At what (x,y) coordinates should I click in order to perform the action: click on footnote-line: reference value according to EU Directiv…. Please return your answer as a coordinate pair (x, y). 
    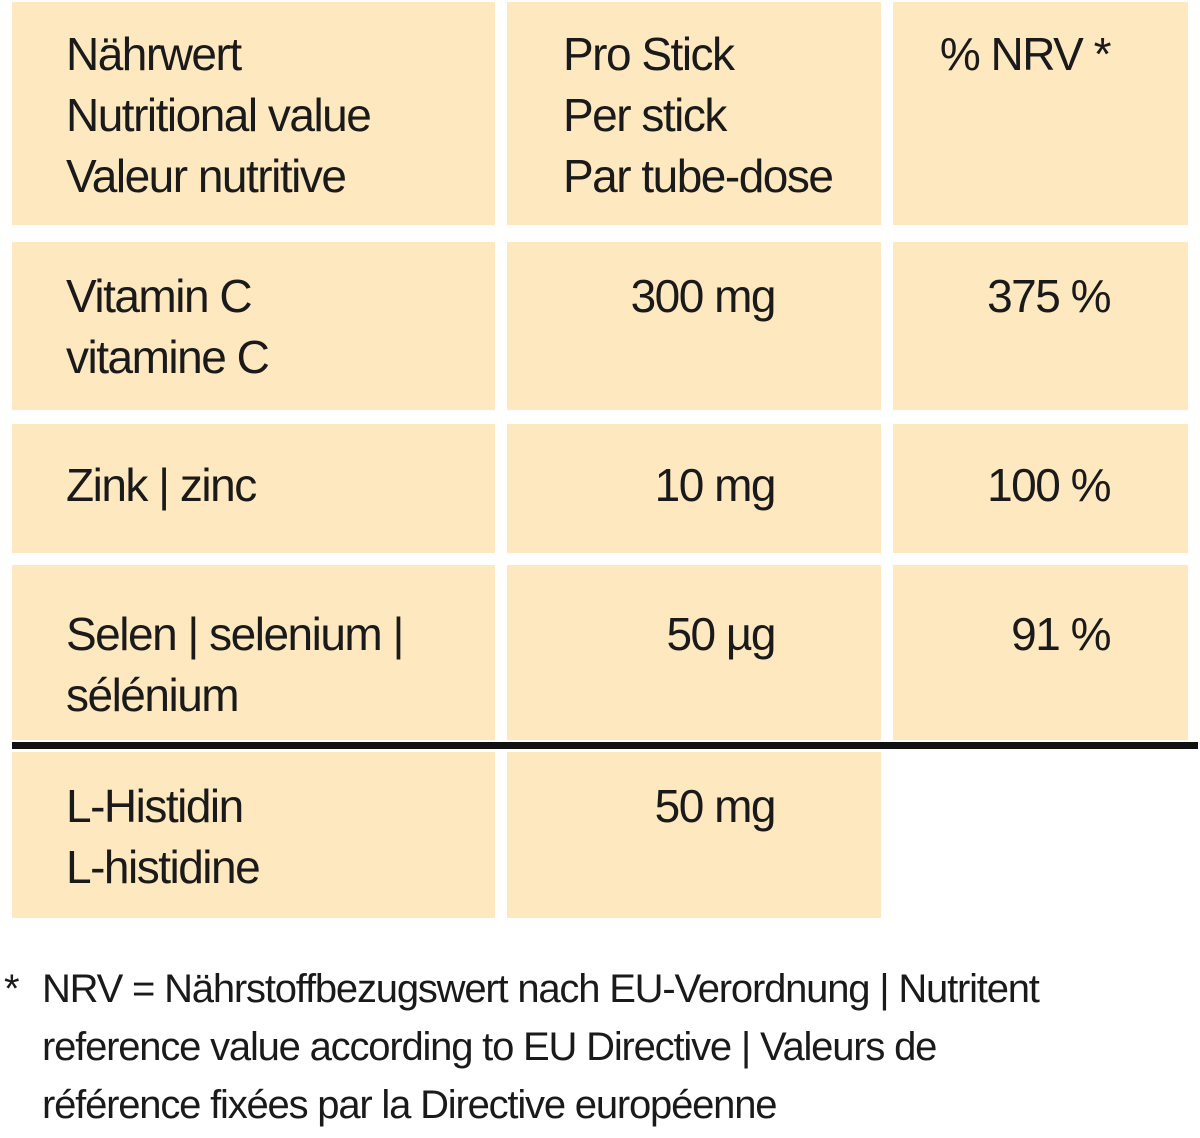
    Looking at the image, I should click on (489, 1047).